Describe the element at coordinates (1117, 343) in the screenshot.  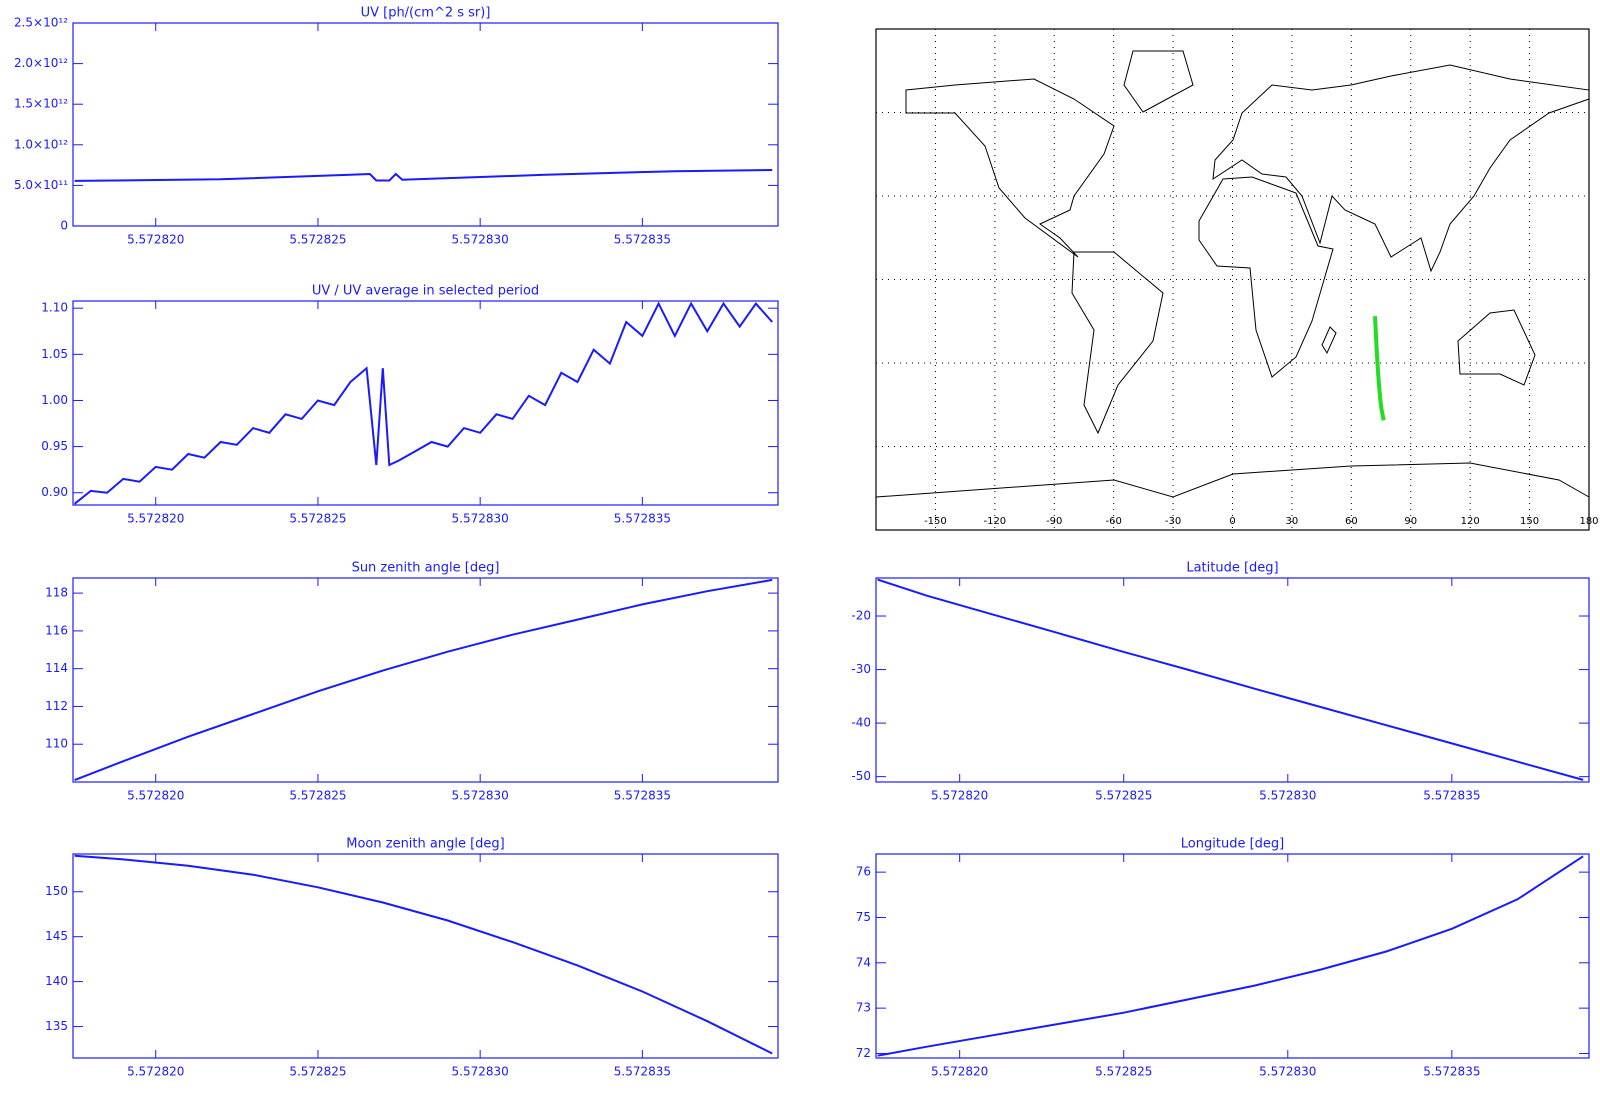
I see `south-america` at that location.